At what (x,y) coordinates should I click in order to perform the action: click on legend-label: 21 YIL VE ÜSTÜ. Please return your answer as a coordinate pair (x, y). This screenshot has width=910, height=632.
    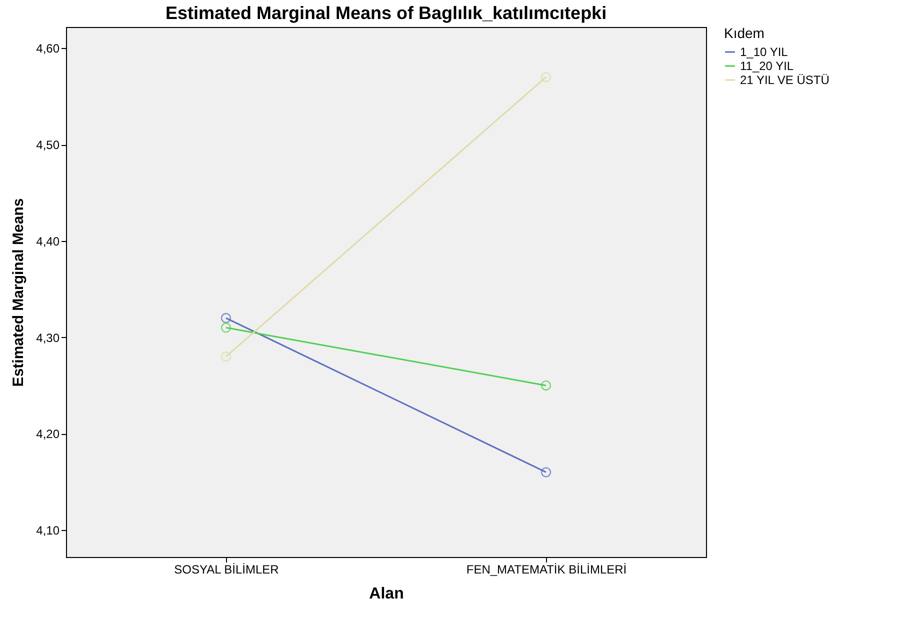
    Looking at the image, I should click on (785, 80).